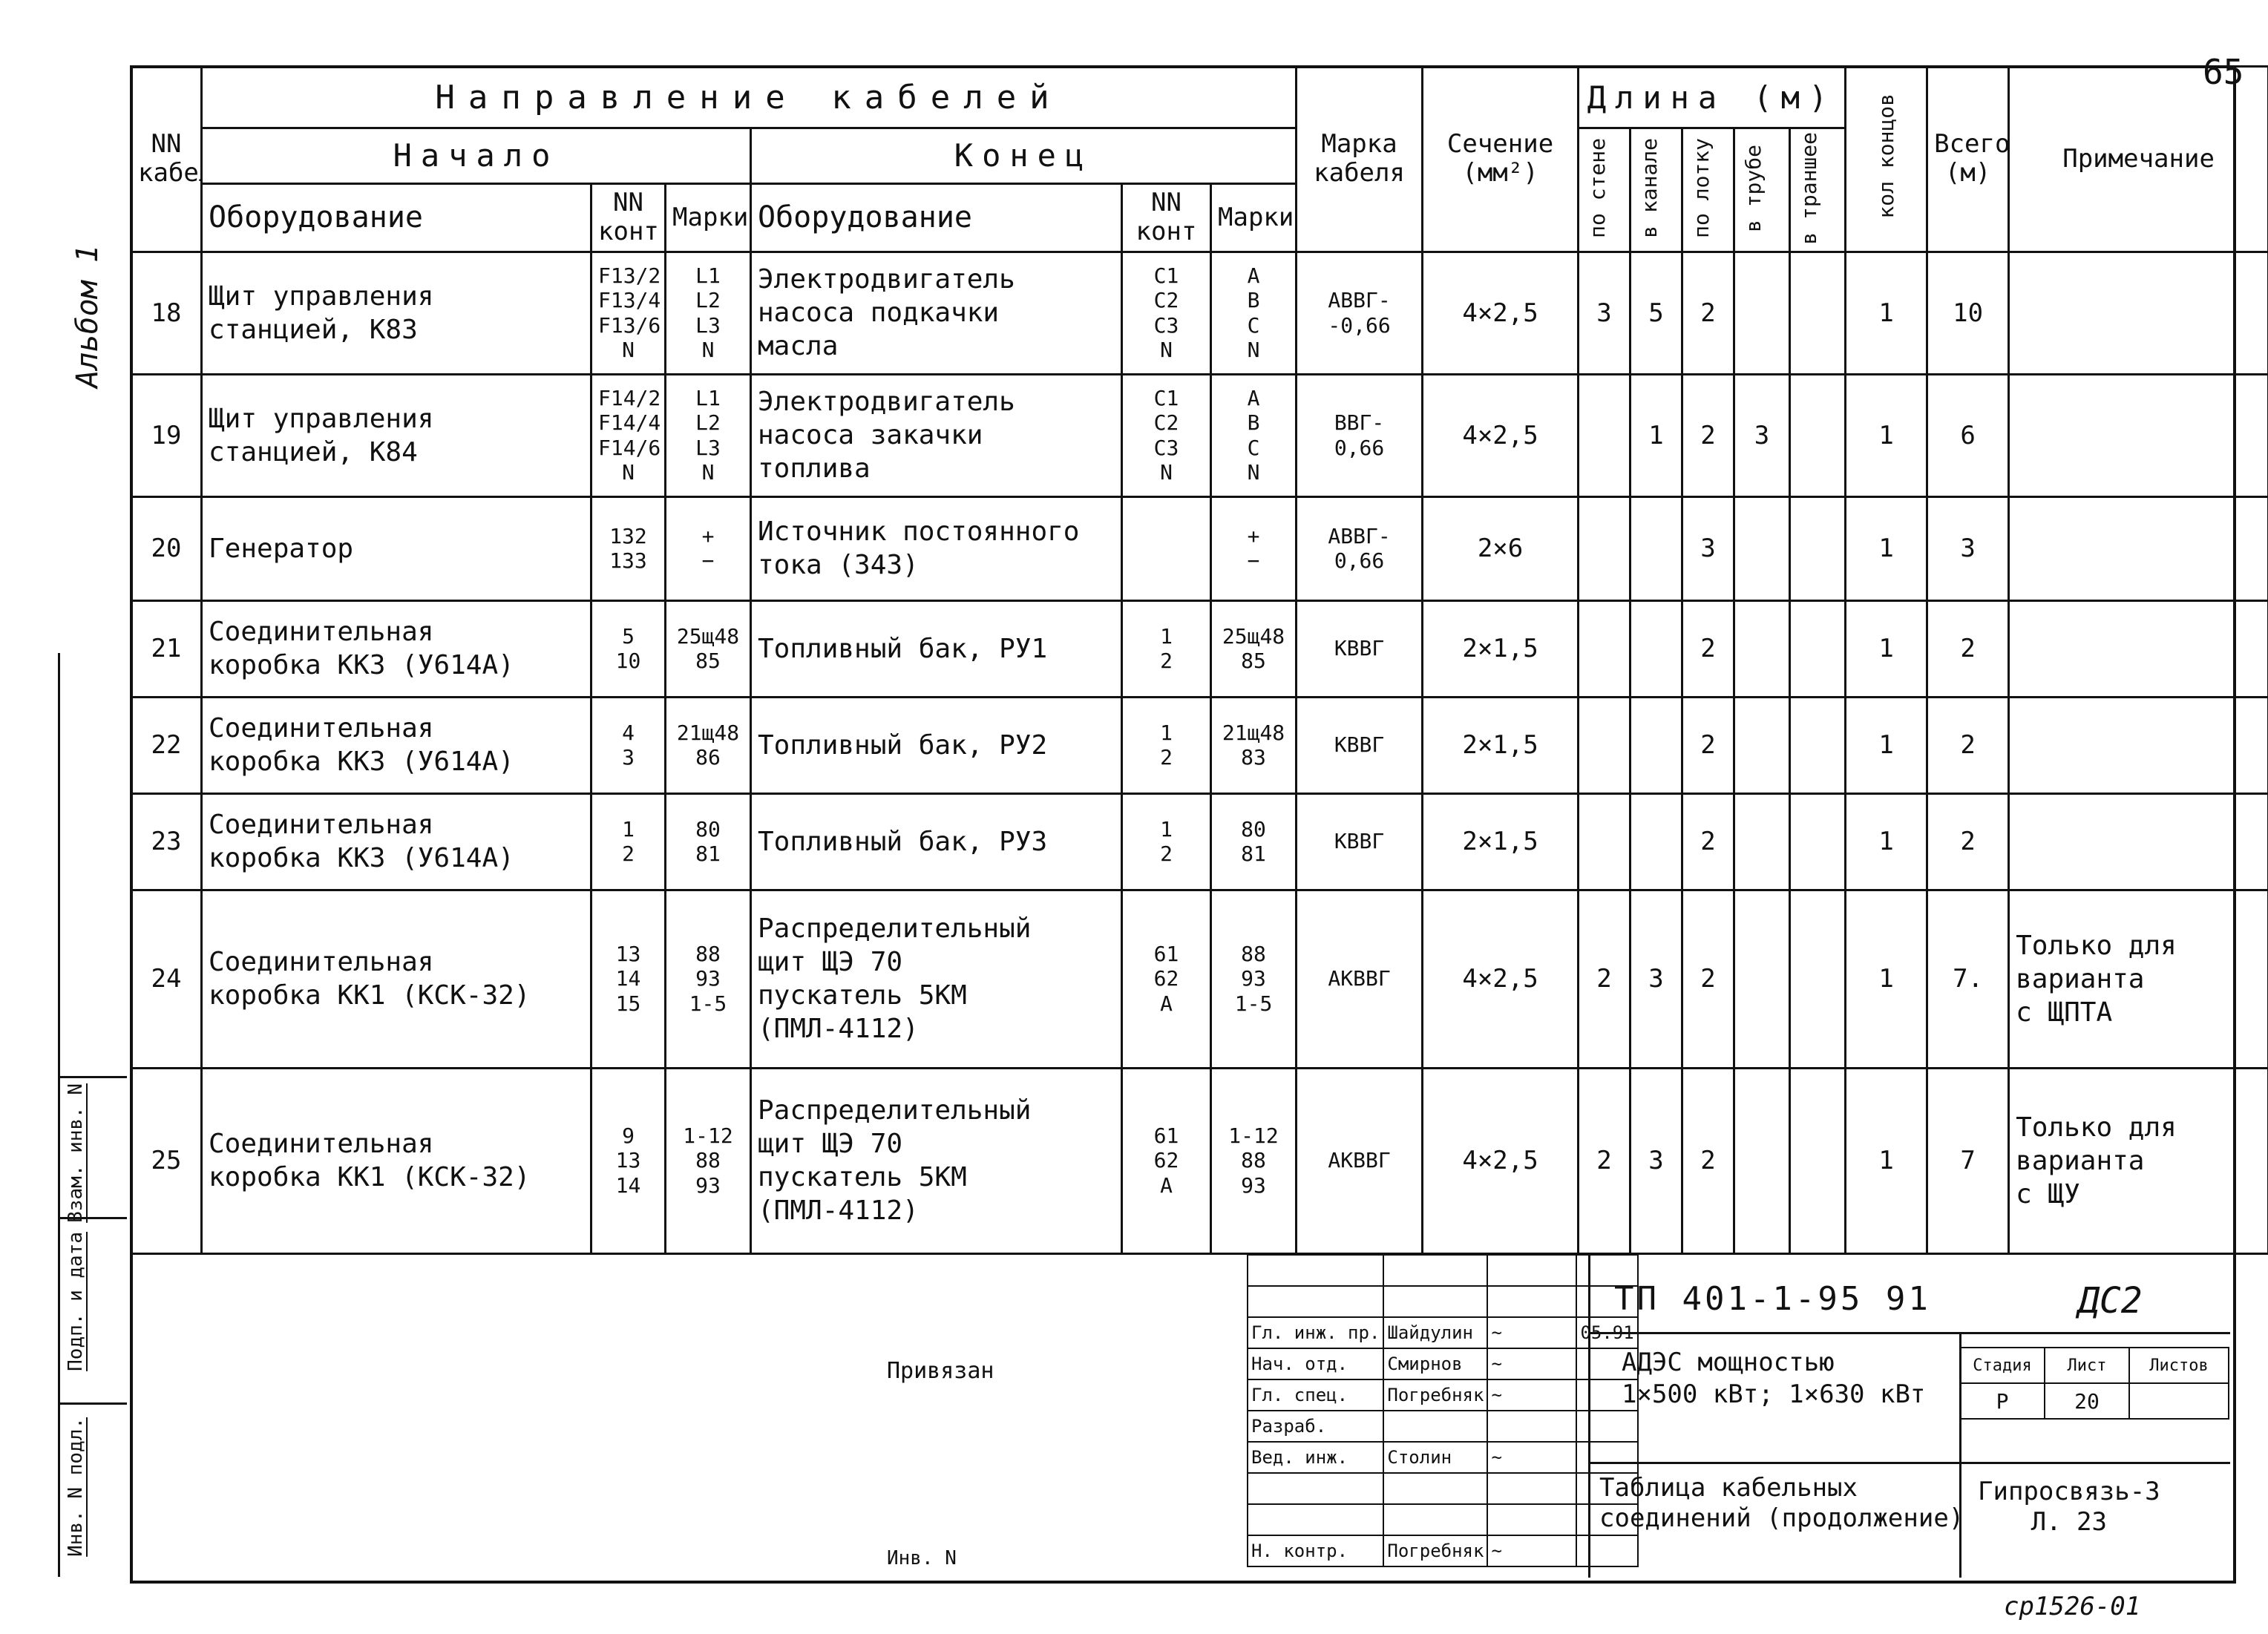 Image resolution: width=2268 pixels, height=1634 pixels. Describe the element at coordinates (1910, 1416) in the screenshot. I see `title-main-area` at that location.